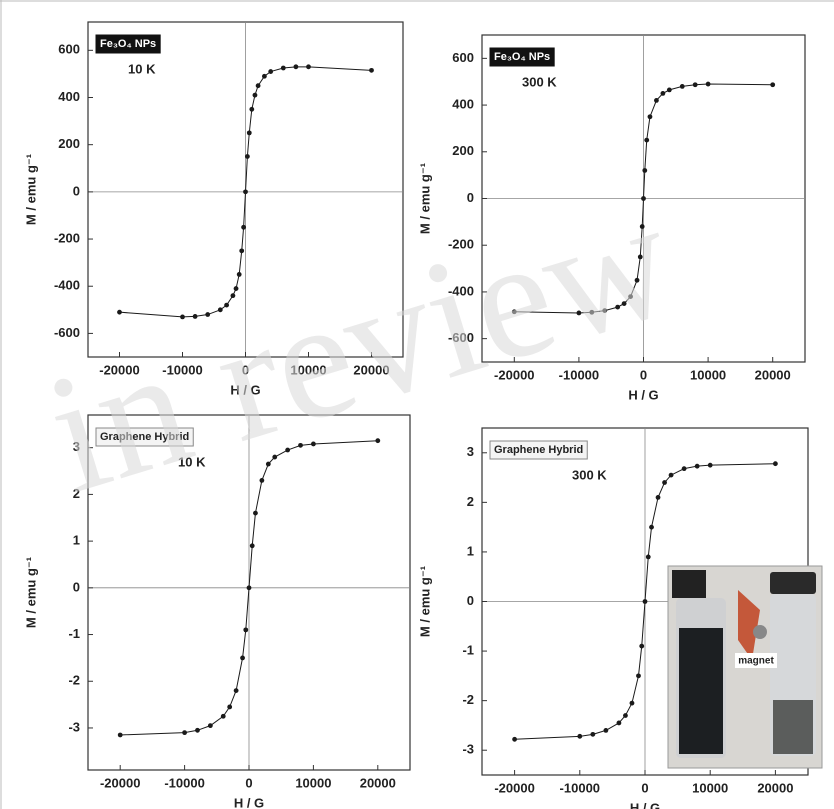 The width and height of the screenshot is (834, 809). I want to click on y-tick-label: 0, so click(470, 197).